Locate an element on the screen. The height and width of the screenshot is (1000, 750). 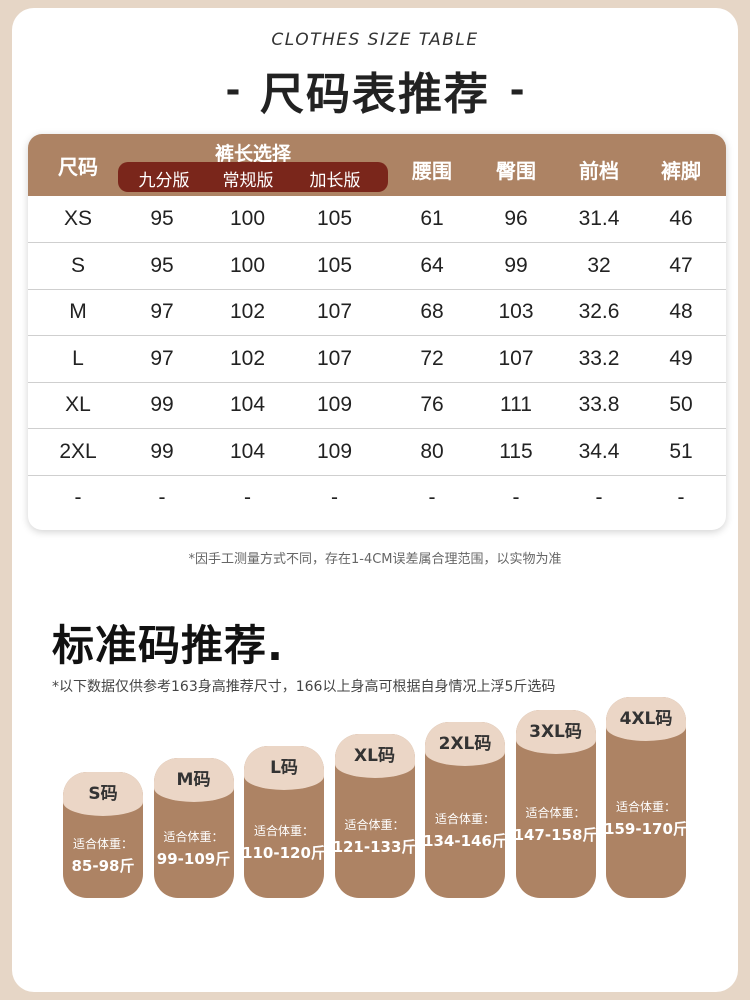
cell-front-rise: 33.2 is located at coordinates (599, 358).